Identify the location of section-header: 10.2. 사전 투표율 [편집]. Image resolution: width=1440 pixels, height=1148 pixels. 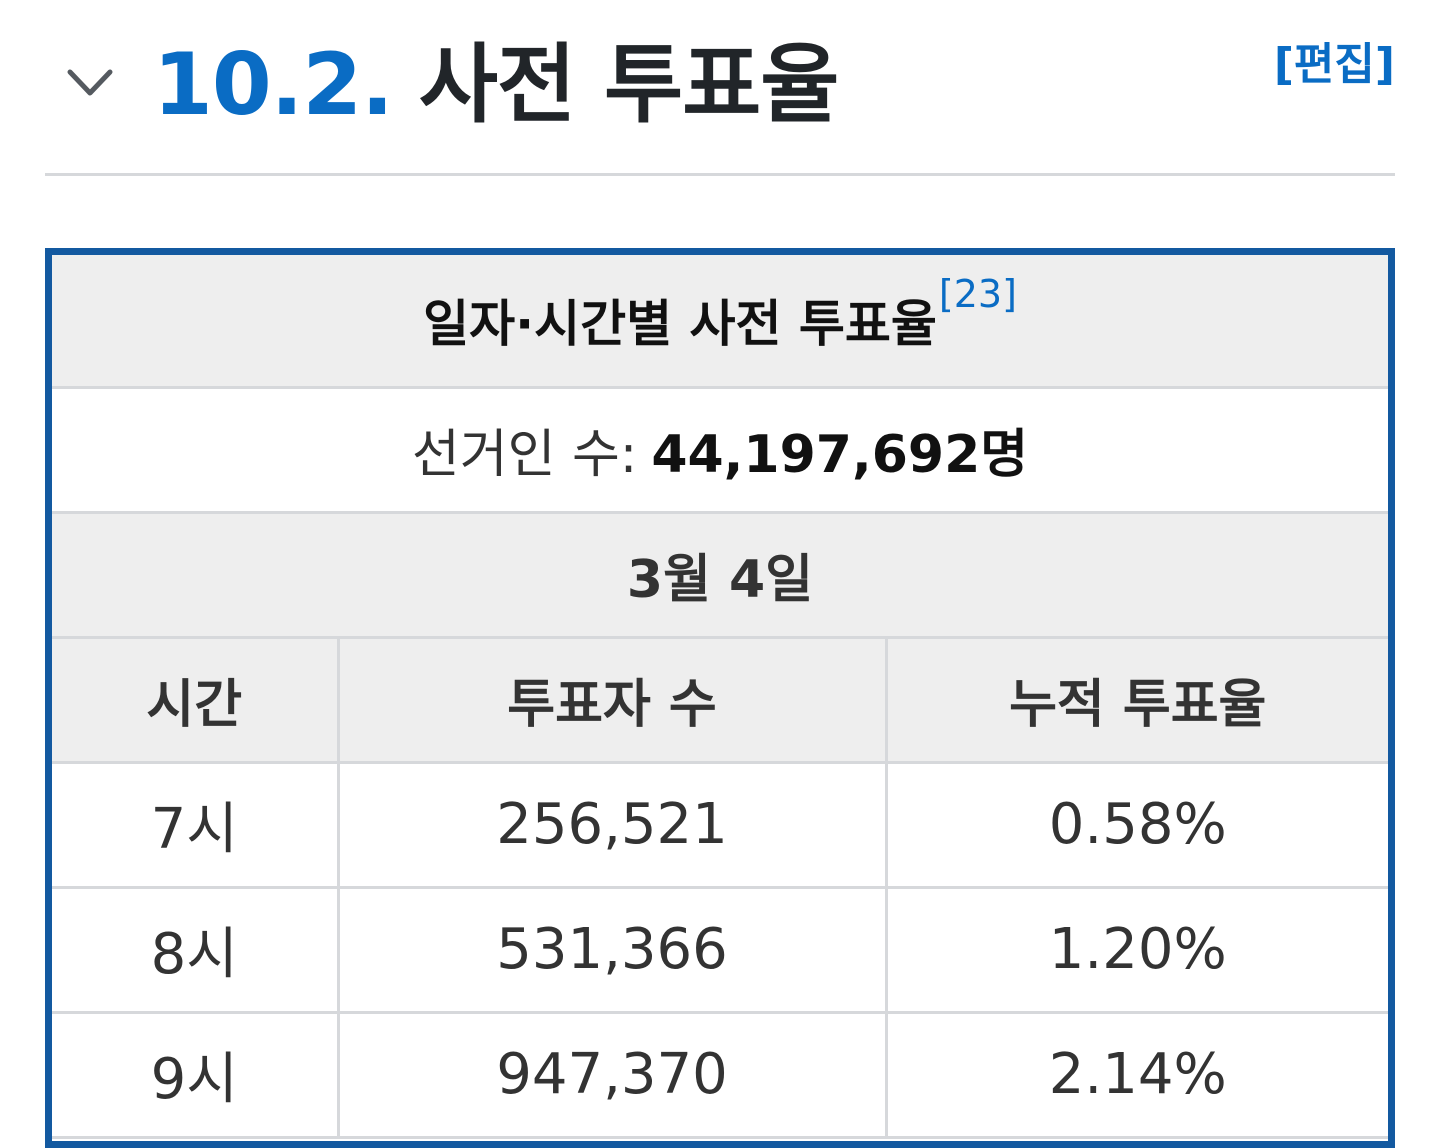
(720, 88).